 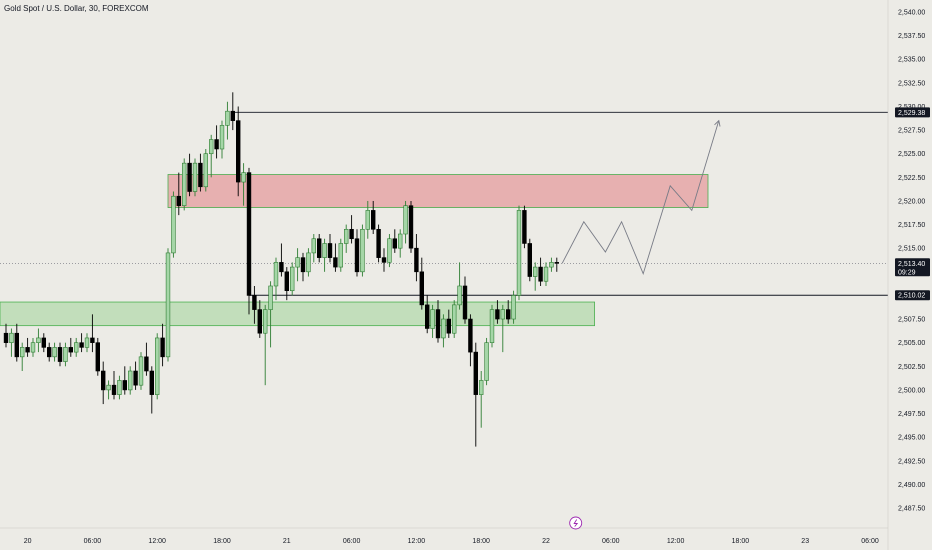 What do you see at coordinates (911, 36) in the screenshot?
I see `price-tick-label: 2,537.50` at bounding box center [911, 36].